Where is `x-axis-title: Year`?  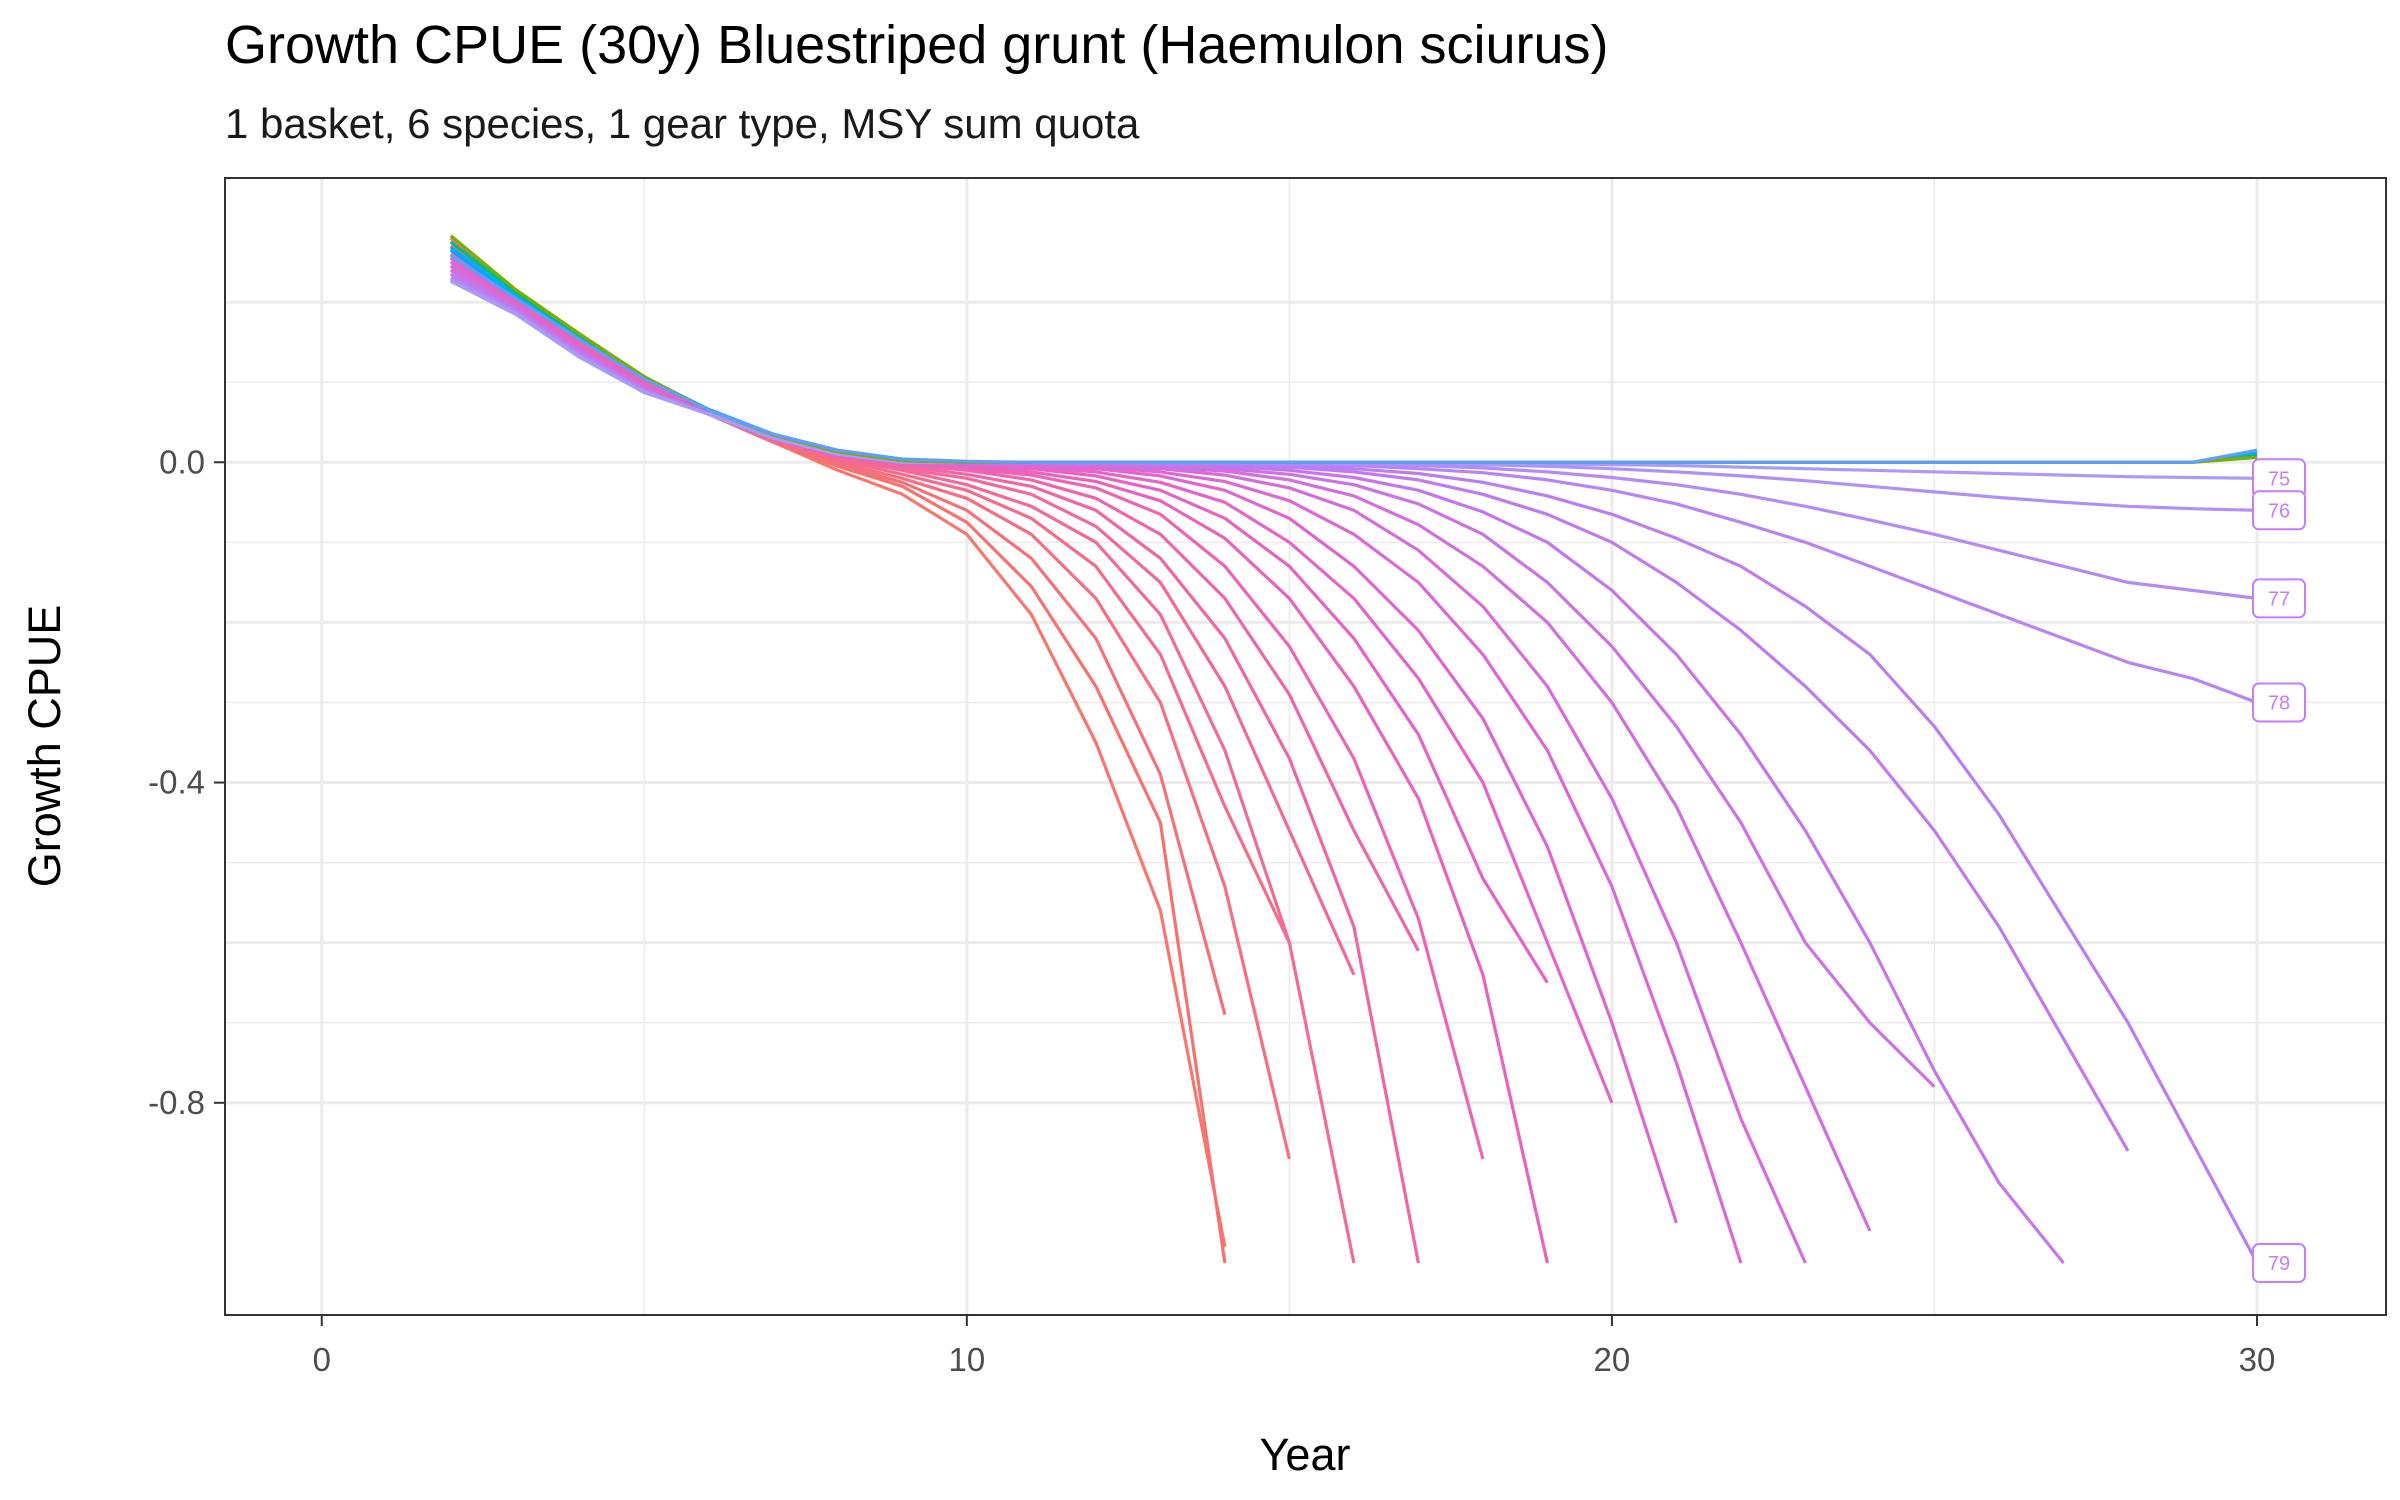 x-axis-title: Year is located at coordinates (1305, 1454).